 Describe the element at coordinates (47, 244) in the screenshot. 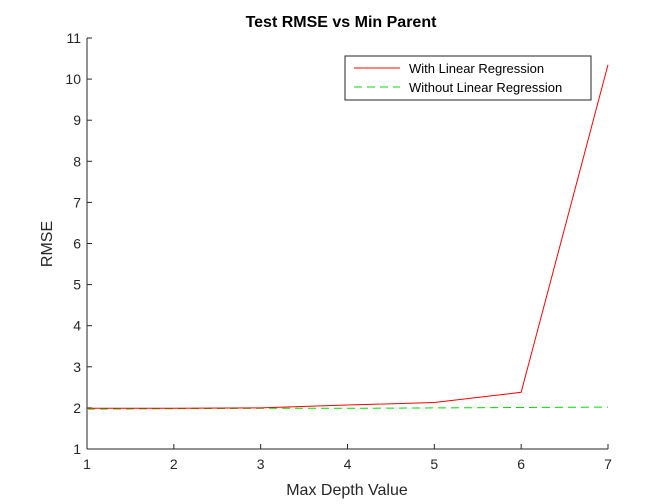

I see `y-axis-label: RMSE` at that location.